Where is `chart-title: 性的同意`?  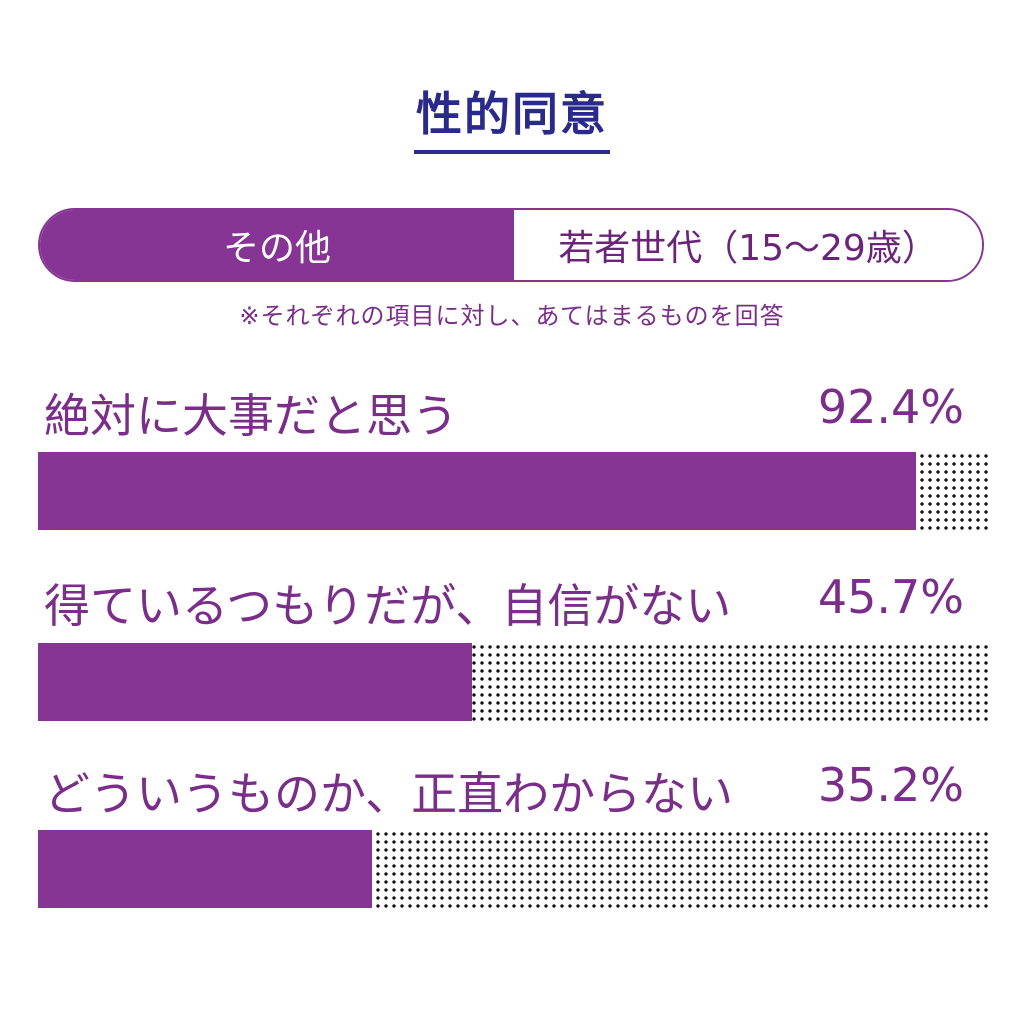 chart-title: 性的同意 is located at coordinates (512, 116).